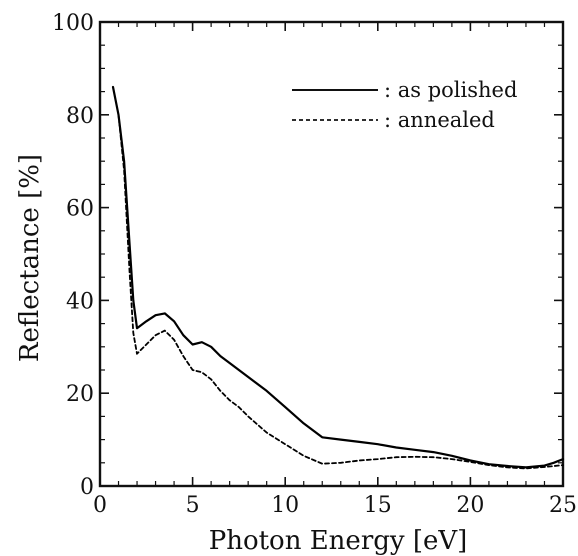 Image resolution: width=578 pixels, height=556 pixels. Describe the element at coordinates (470, 505) in the screenshot. I see `x-tick-label: 20` at that location.